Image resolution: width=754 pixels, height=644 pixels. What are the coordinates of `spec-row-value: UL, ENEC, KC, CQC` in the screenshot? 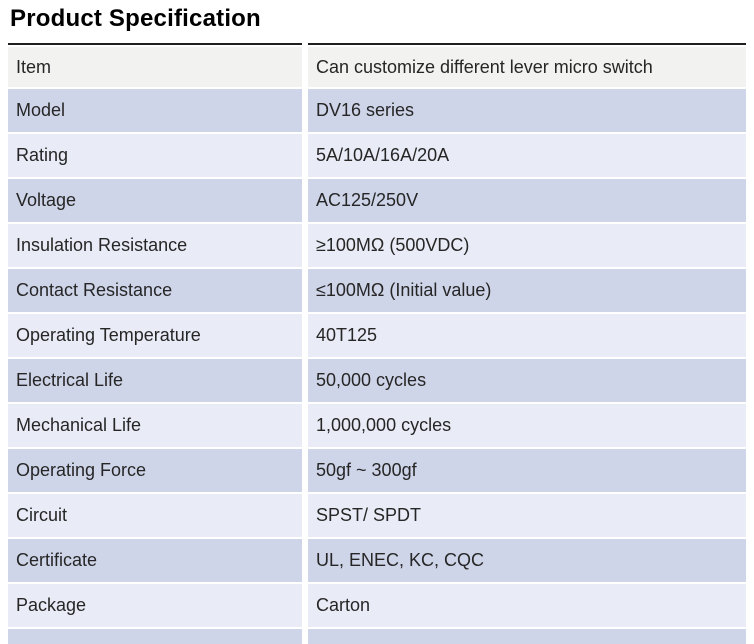 It's located at (527, 560).